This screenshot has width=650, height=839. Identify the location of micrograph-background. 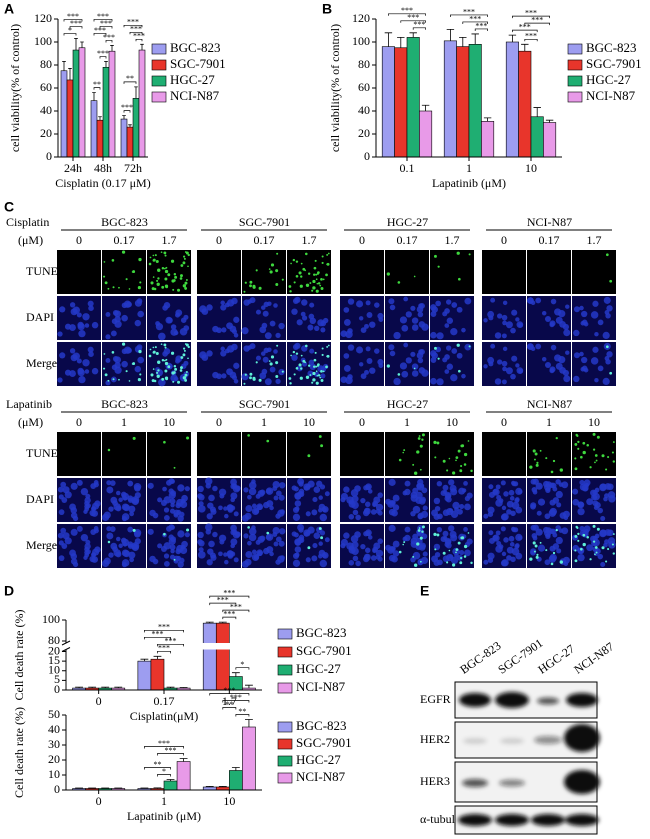
(594, 272).